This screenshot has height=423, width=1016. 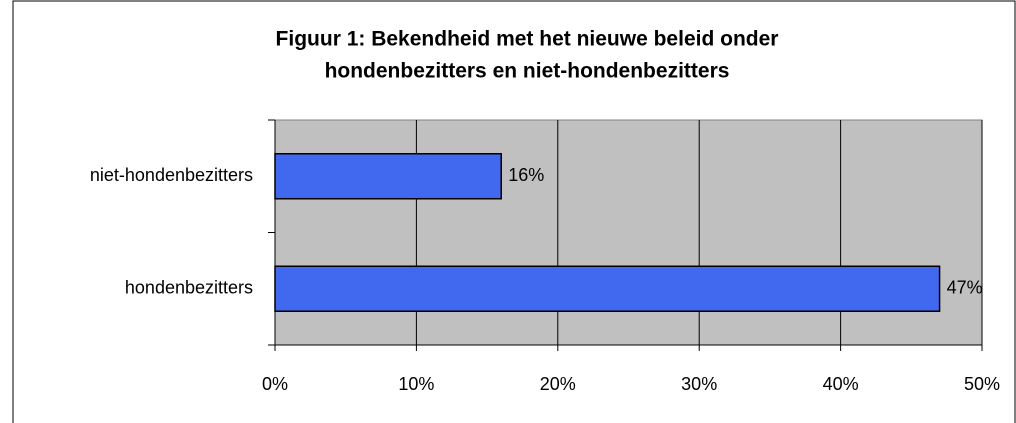 I want to click on data-label: 16%, so click(x=526, y=175).